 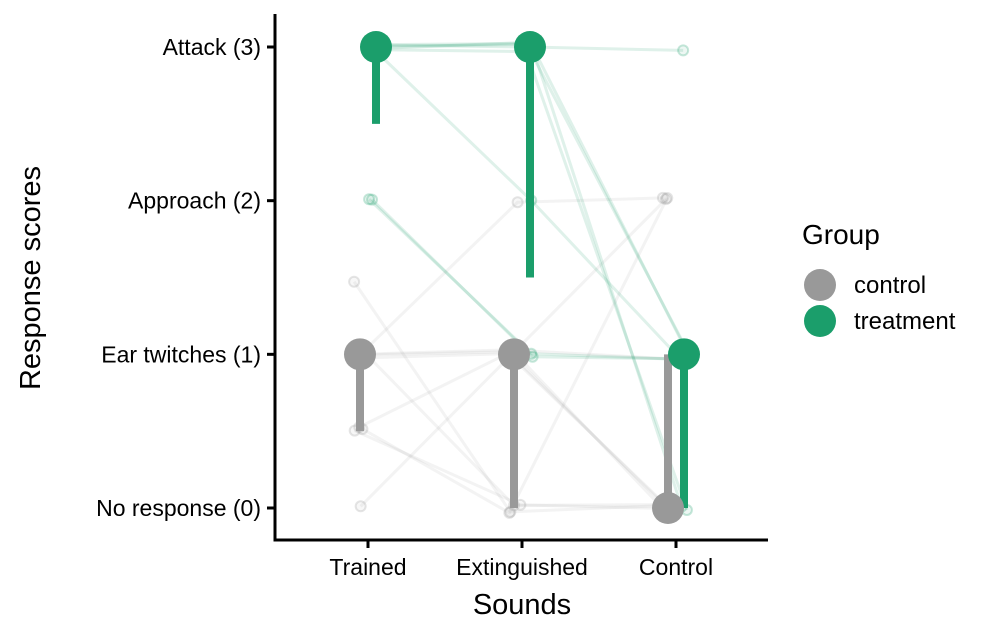 What do you see at coordinates (890, 285) in the screenshot?
I see `legend-label-control: control` at bounding box center [890, 285].